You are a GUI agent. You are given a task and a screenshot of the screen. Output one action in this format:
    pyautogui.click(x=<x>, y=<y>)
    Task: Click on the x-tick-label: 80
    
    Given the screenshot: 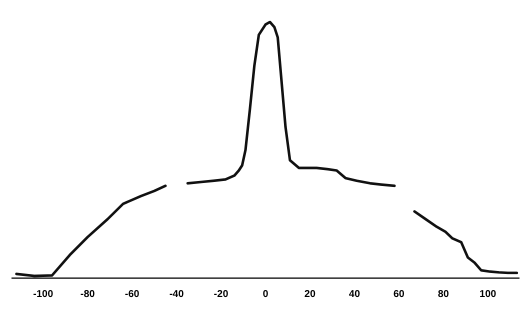 What is the action you would take?
    pyautogui.click(x=444, y=294)
    